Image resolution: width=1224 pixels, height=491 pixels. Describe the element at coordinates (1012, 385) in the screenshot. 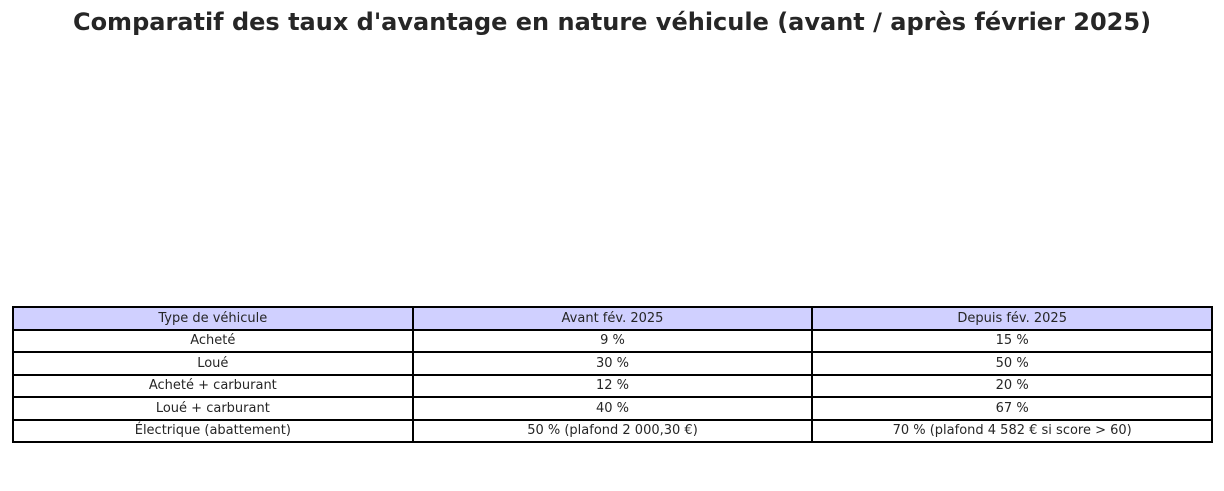

I see `table-cell: 20 %` at that location.